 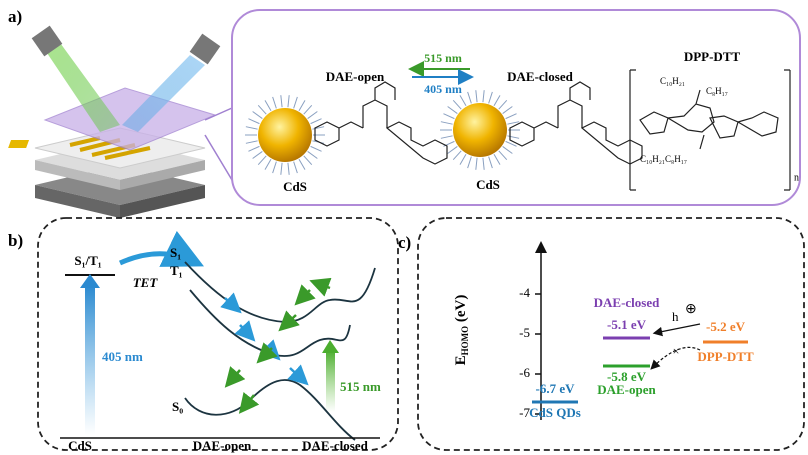 What do you see at coordinates (122, 356) in the screenshot?
I see `wavelength-label: 405 nm` at bounding box center [122, 356].